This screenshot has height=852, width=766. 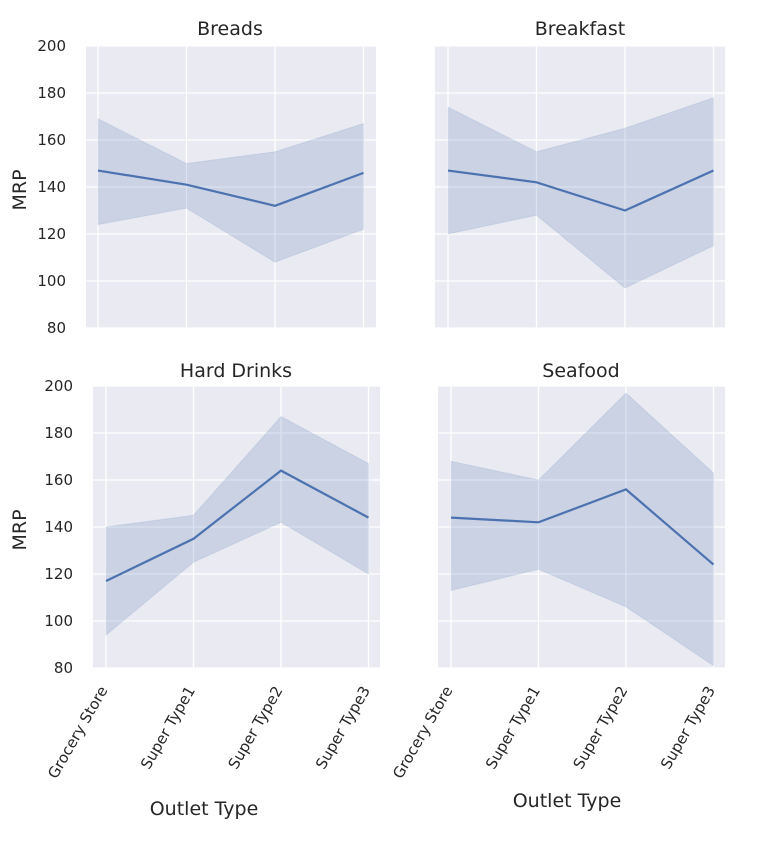 I want to click on panel-title: Breakfast, so click(x=580, y=29).